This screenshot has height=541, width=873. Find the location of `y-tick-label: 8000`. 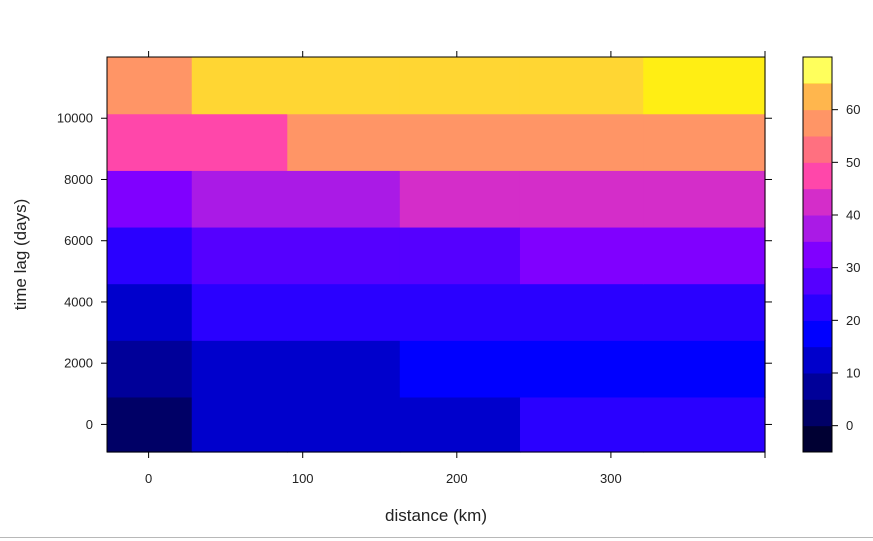

y-tick-label: 8000 is located at coordinates (78, 179).